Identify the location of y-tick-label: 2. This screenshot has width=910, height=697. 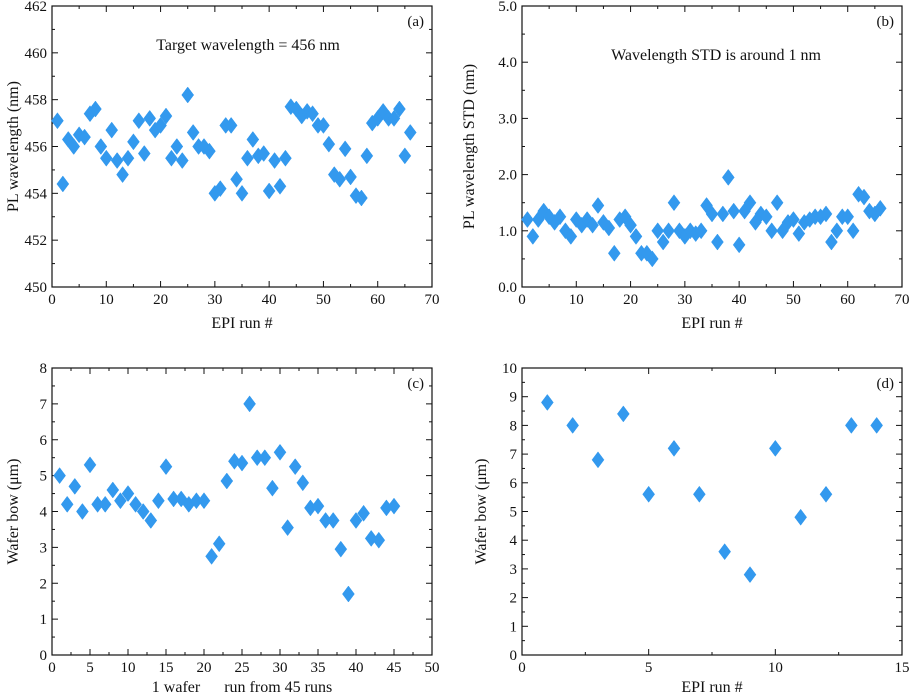
(44, 584).